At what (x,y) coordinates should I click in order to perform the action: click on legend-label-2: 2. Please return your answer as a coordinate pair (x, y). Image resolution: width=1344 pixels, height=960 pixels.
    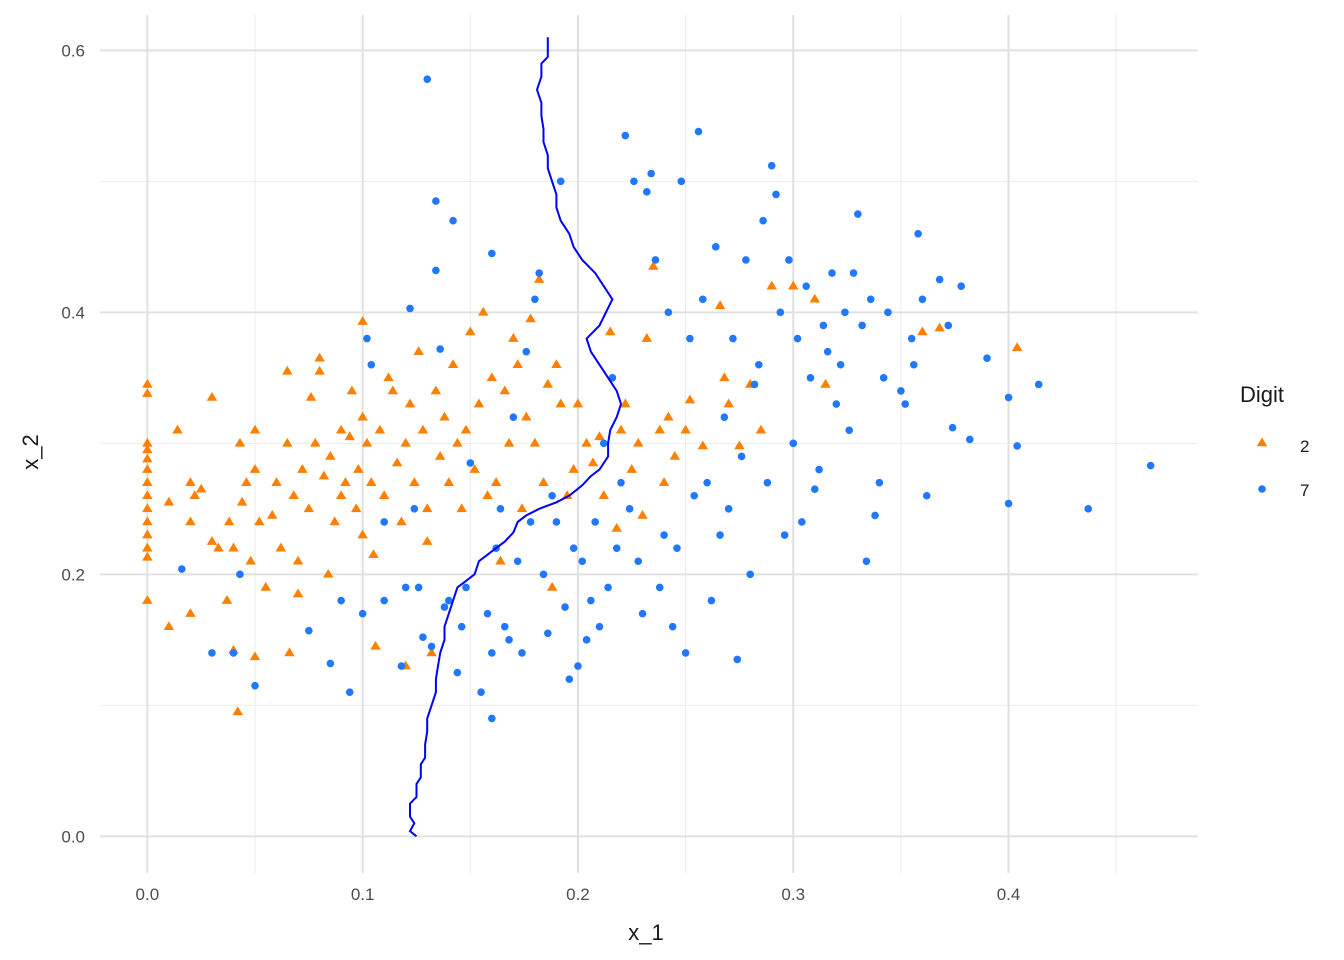
    Looking at the image, I should click on (1304, 446).